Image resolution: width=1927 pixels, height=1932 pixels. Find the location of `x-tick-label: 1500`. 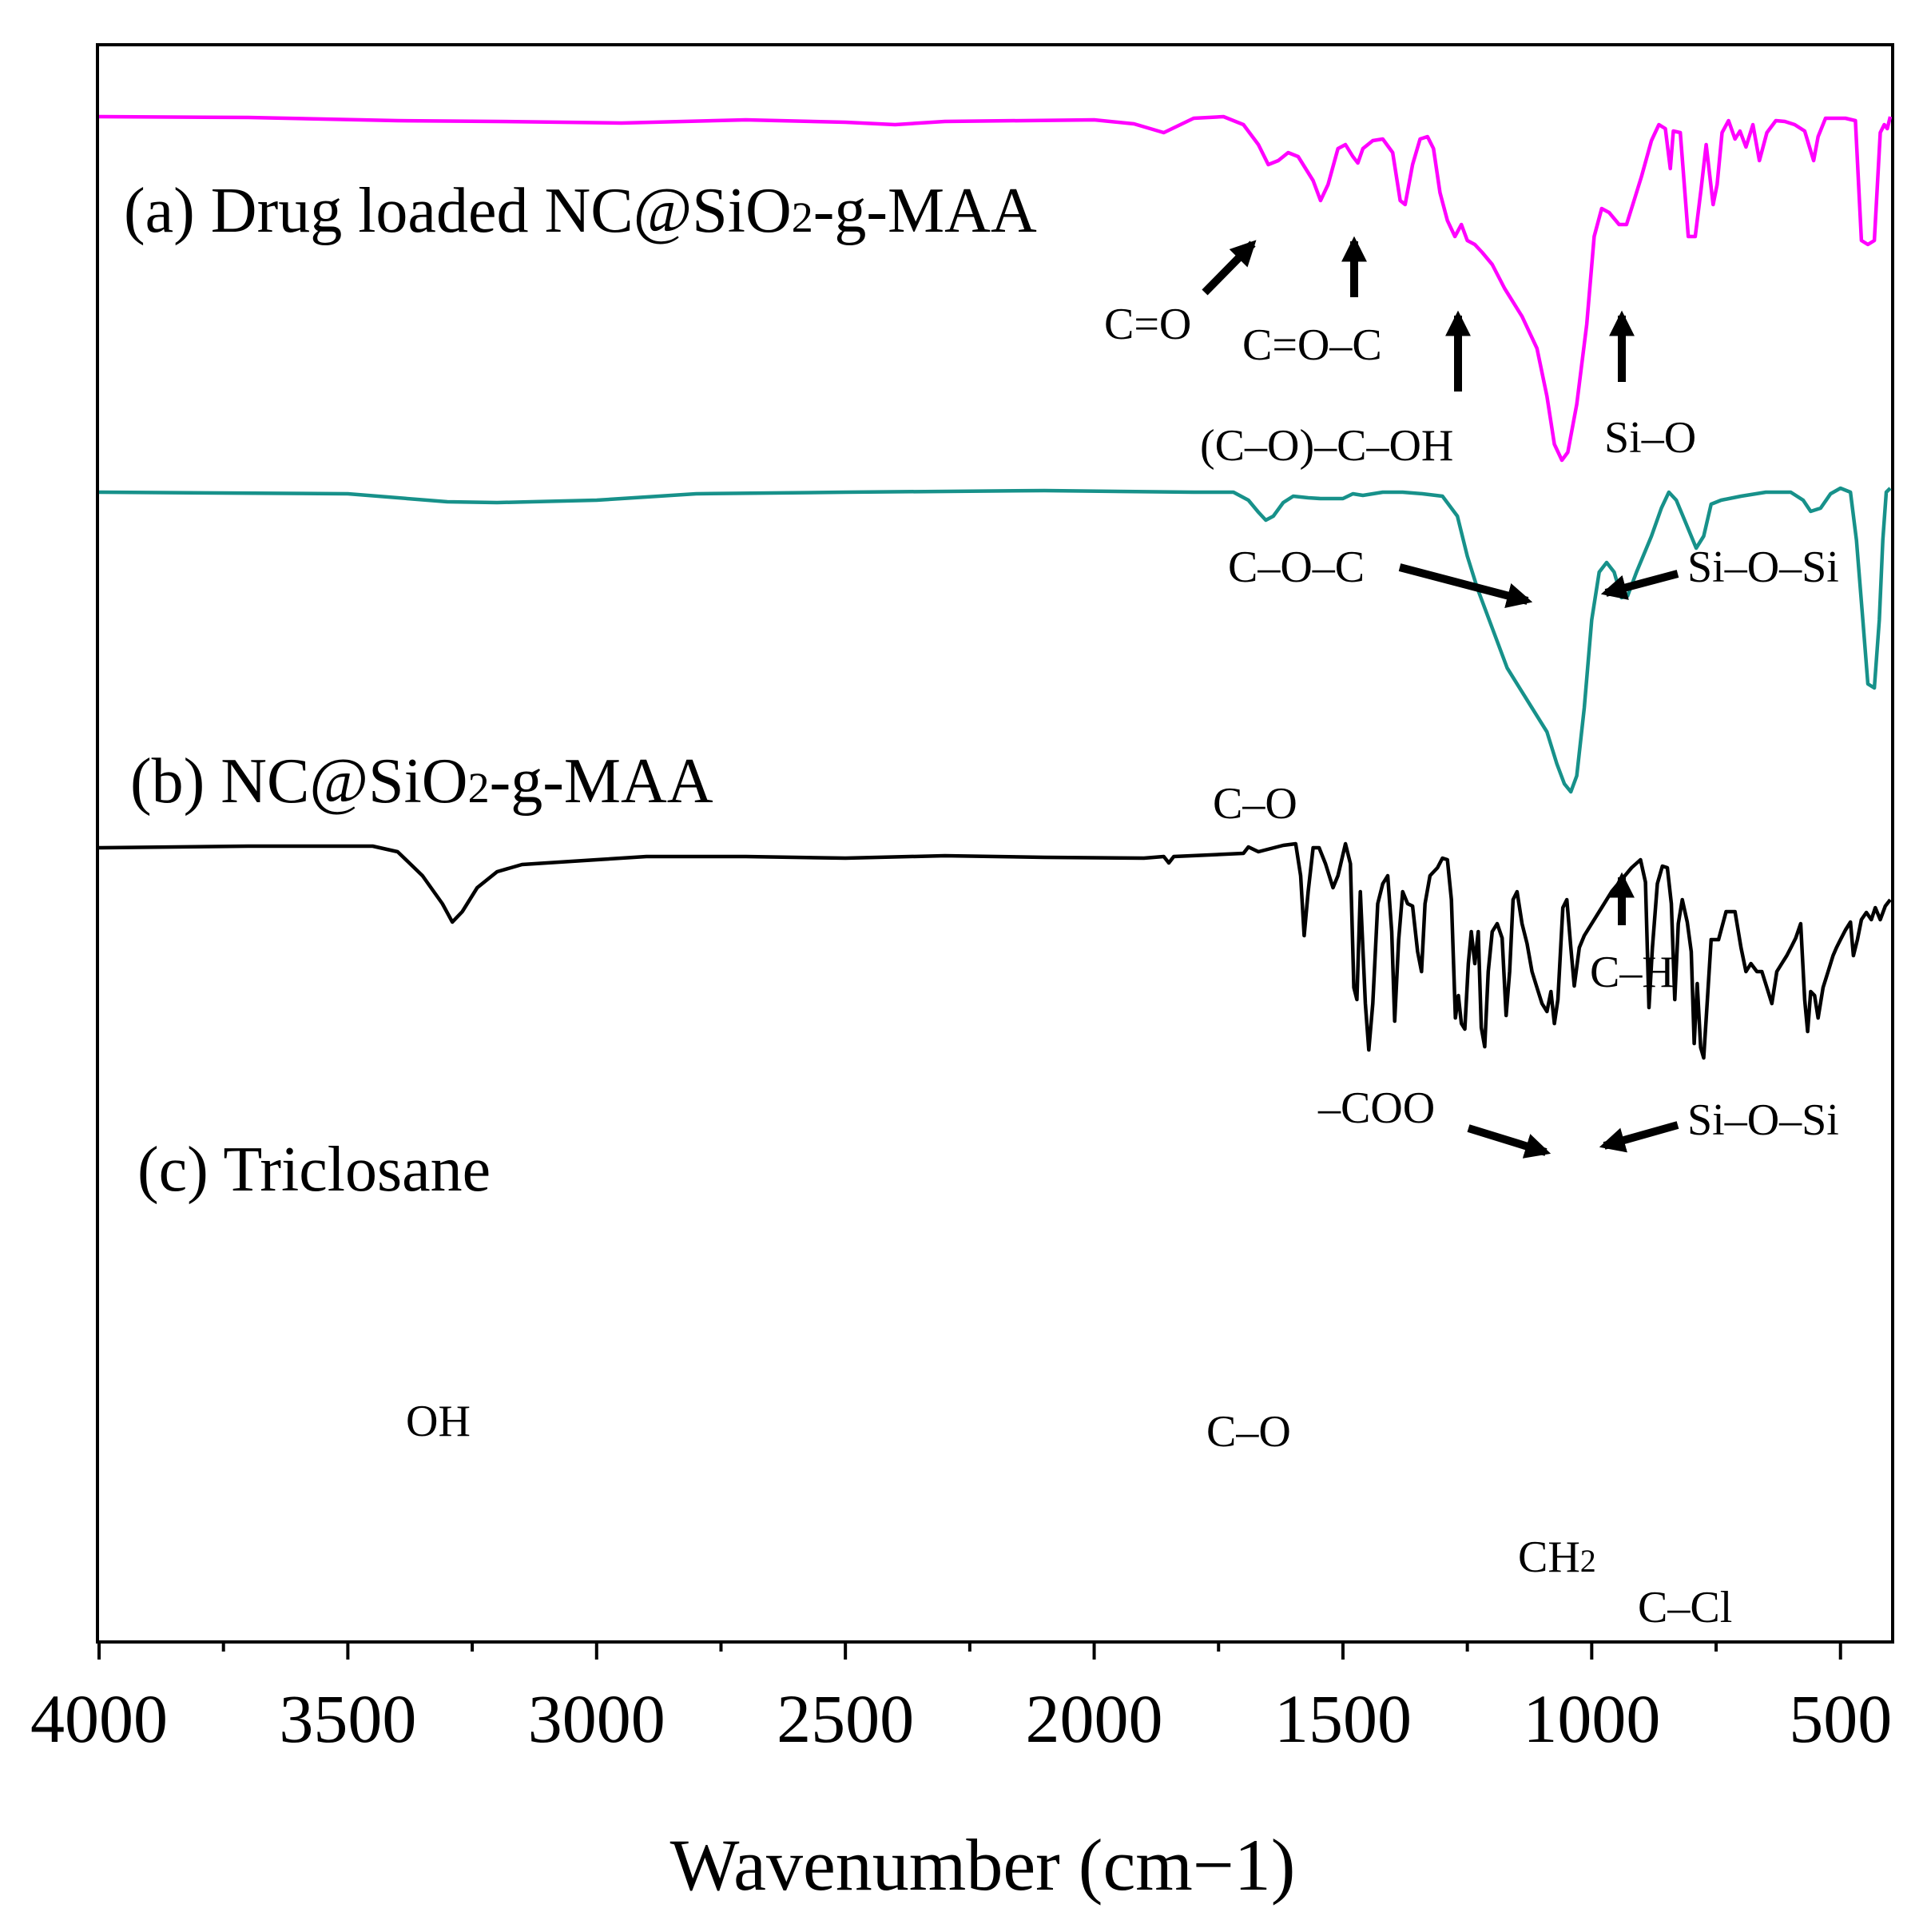

x-tick-label: 1500 is located at coordinates (1343, 1718).